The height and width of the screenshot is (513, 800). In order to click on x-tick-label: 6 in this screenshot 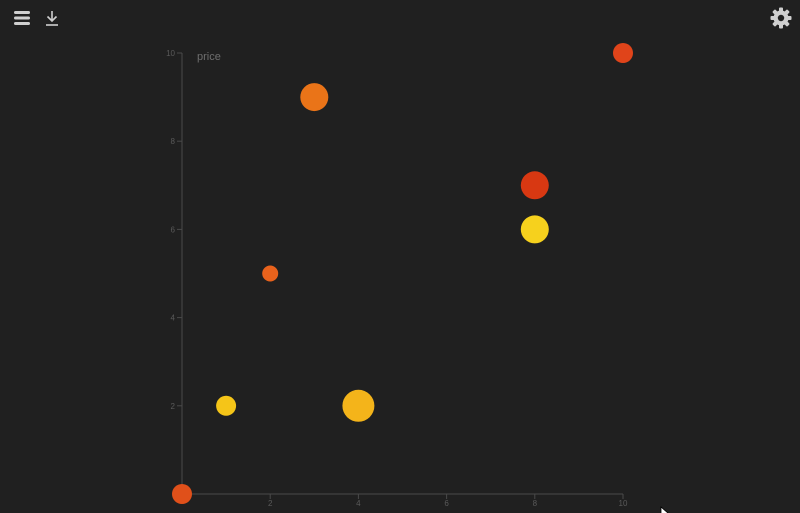, I will do `click(446, 503)`.